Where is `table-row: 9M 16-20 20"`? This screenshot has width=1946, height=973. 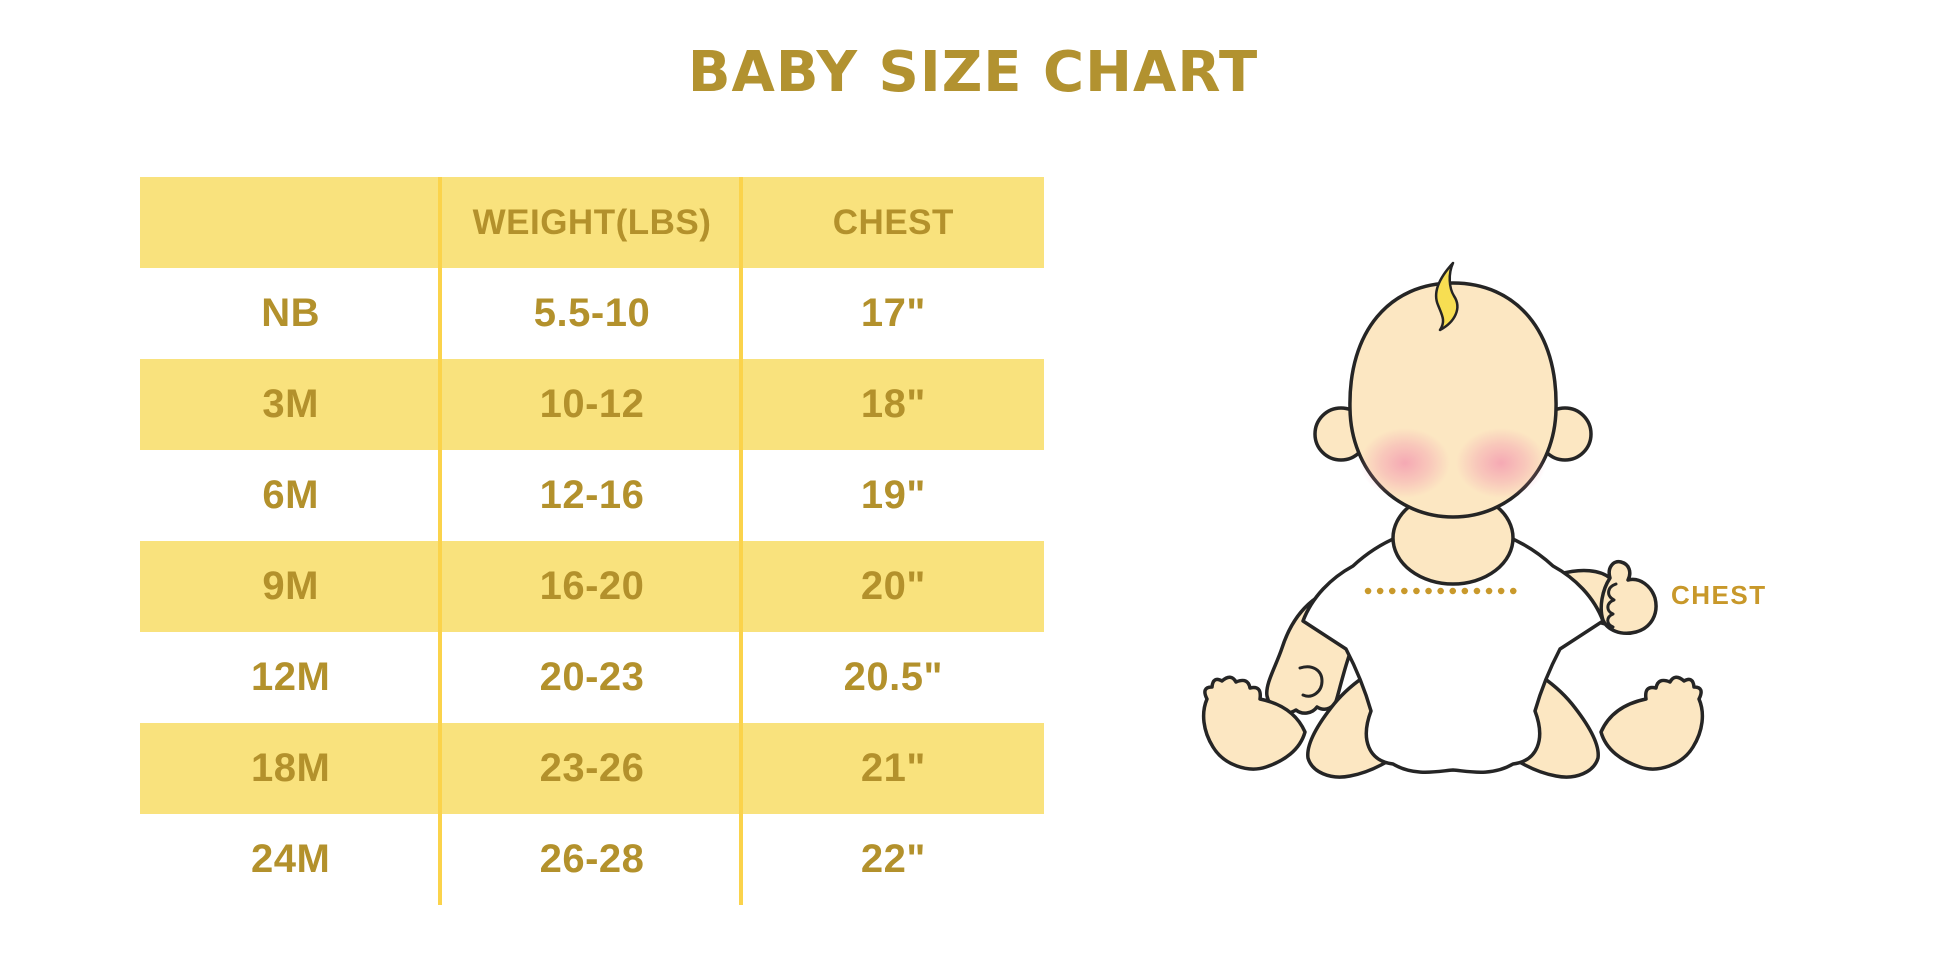 table-row: 9M 16-20 20" is located at coordinates (592, 586).